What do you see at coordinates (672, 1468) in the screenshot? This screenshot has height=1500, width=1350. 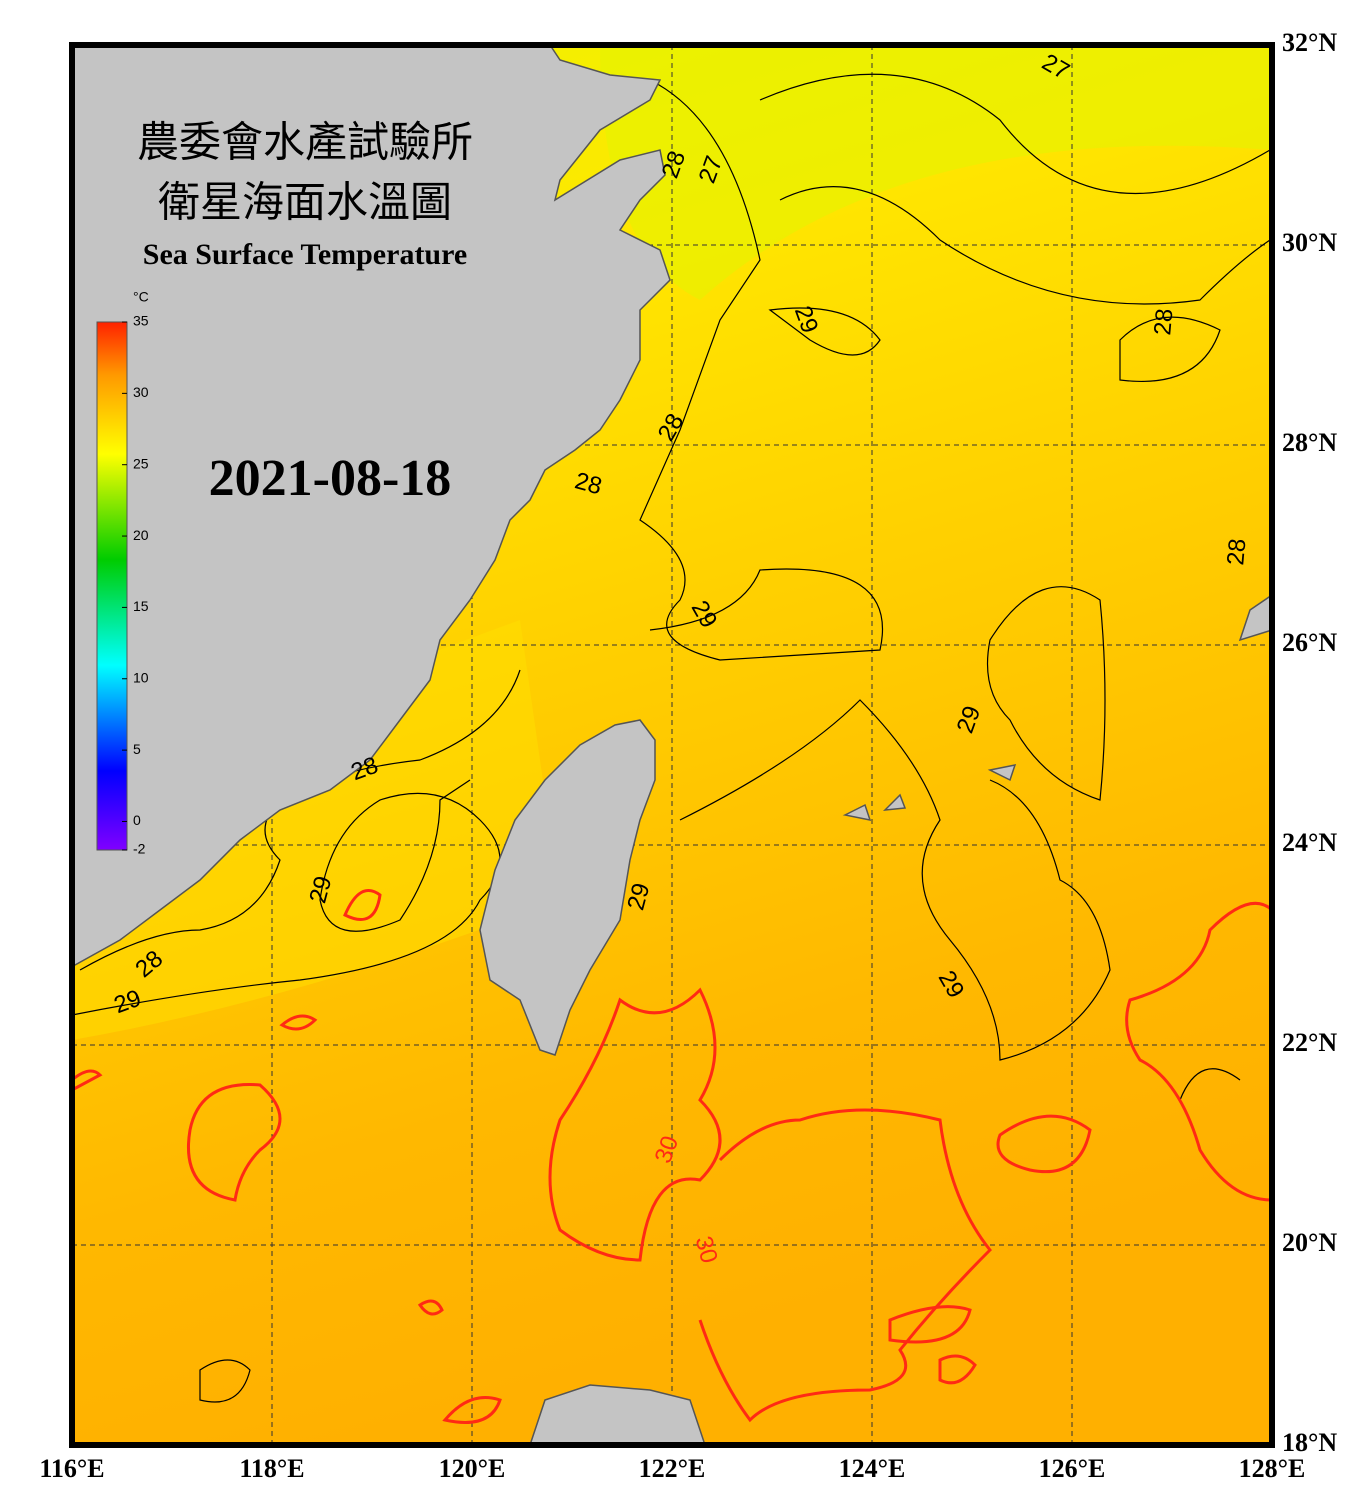 I see `lon-label: 122°E` at bounding box center [672, 1468].